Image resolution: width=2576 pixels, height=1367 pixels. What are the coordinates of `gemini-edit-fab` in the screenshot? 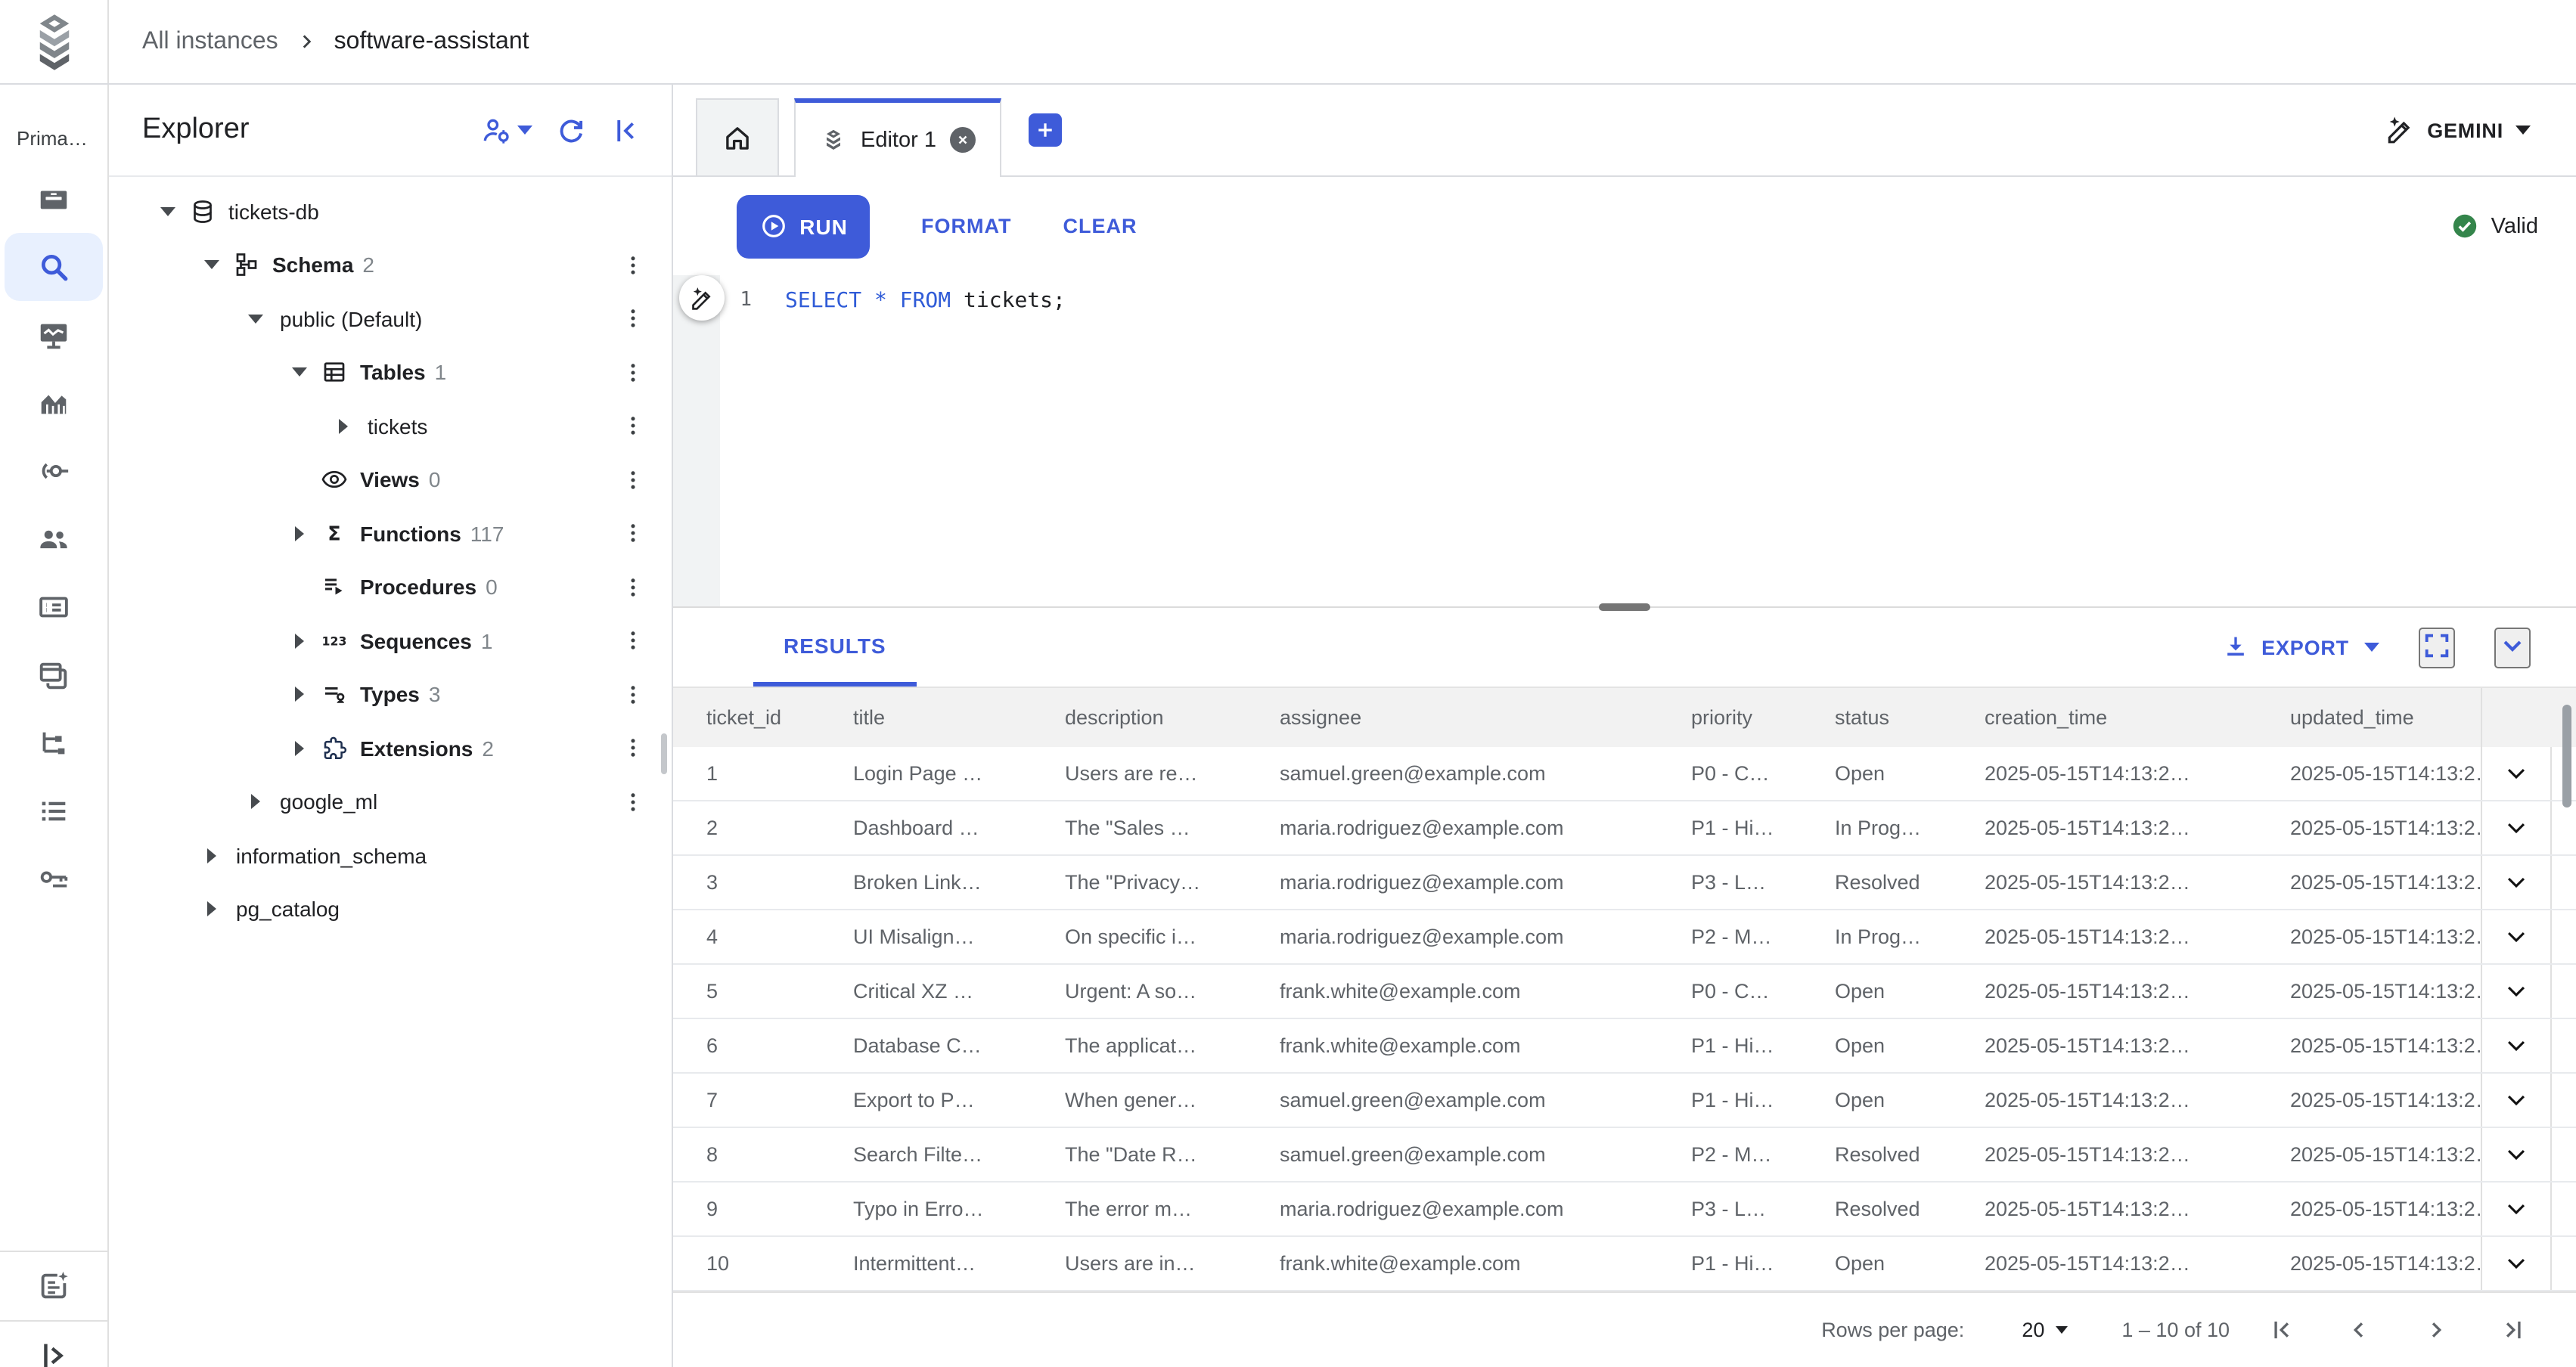 It's located at (702, 298).